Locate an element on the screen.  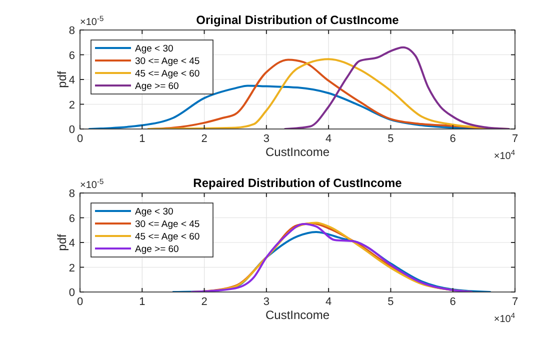
chart-title: Original Distribution of CustIncome is located at coordinates (298, 20).